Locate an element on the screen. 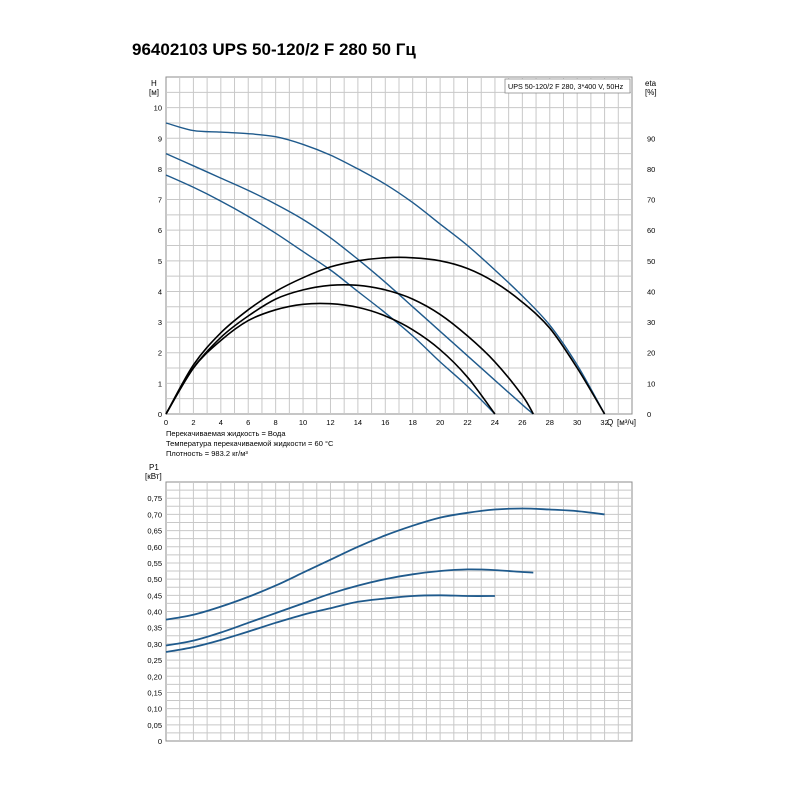  x-tick-label: 0 is located at coordinates (166, 422).